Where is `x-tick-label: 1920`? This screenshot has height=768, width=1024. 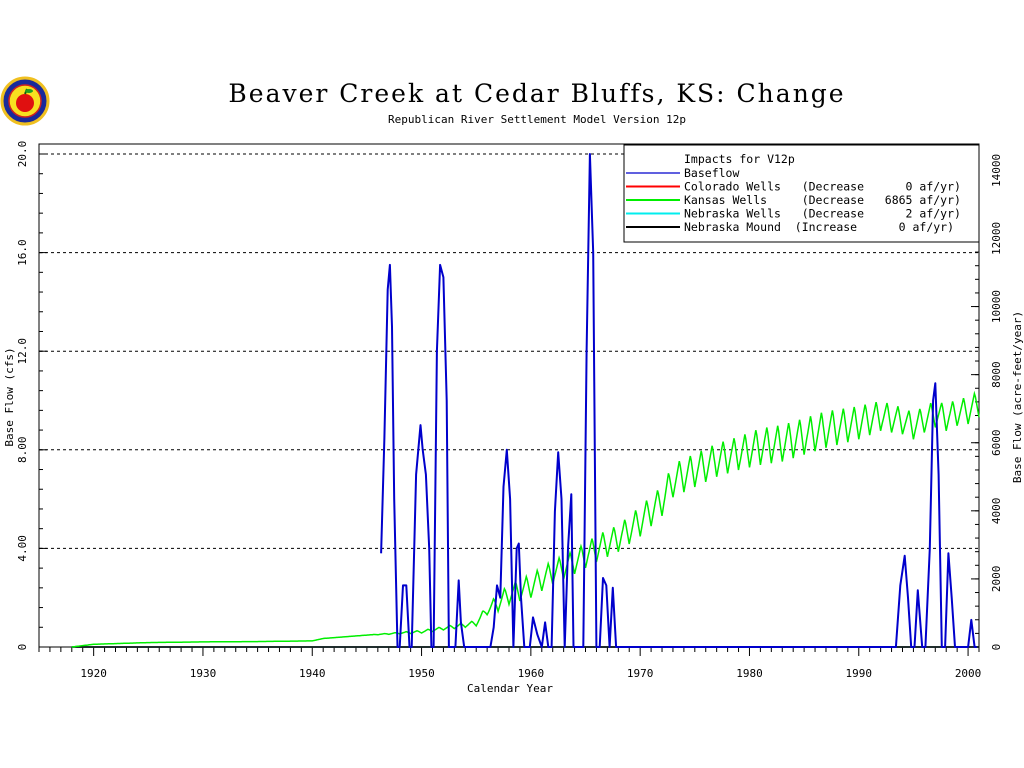 x-tick-label: 1920 is located at coordinates (93, 673).